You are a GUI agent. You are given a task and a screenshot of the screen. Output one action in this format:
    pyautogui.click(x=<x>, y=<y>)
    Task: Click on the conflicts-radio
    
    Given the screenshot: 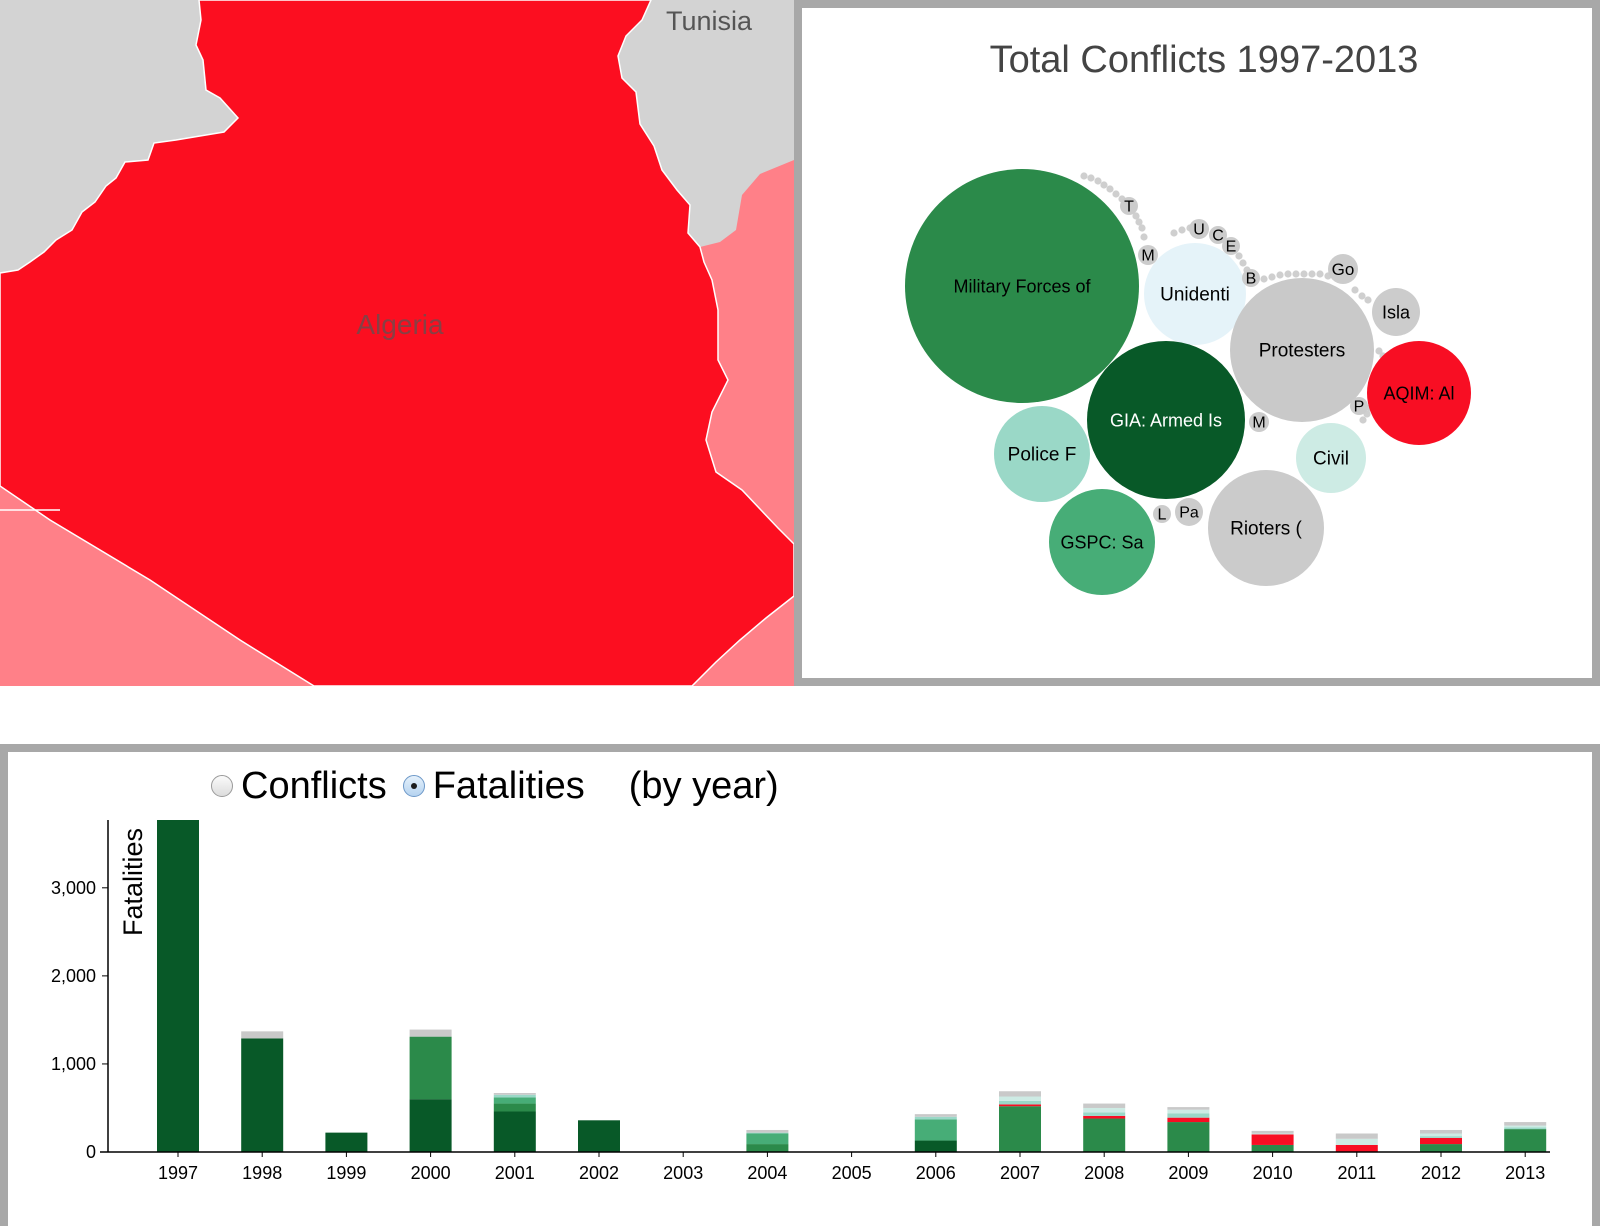 What is the action you would take?
    pyautogui.click(x=222, y=786)
    